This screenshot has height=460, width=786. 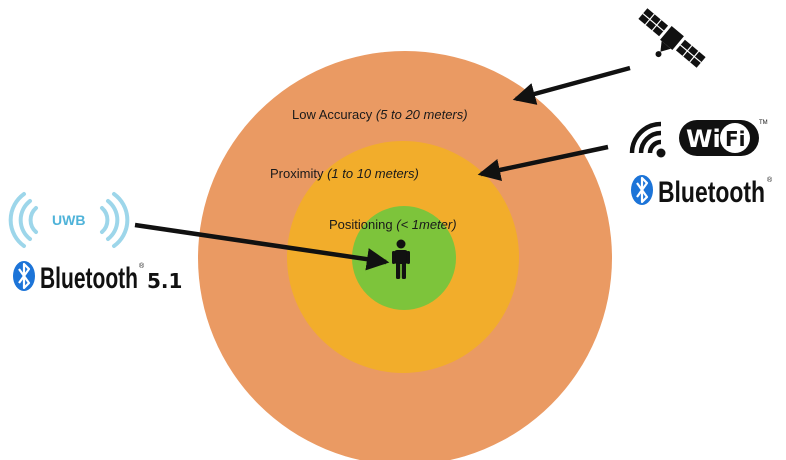 What do you see at coordinates (770, 180) in the screenshot?
I see `bluetooth-registered-right: ®` at bounding box center [770, 180].